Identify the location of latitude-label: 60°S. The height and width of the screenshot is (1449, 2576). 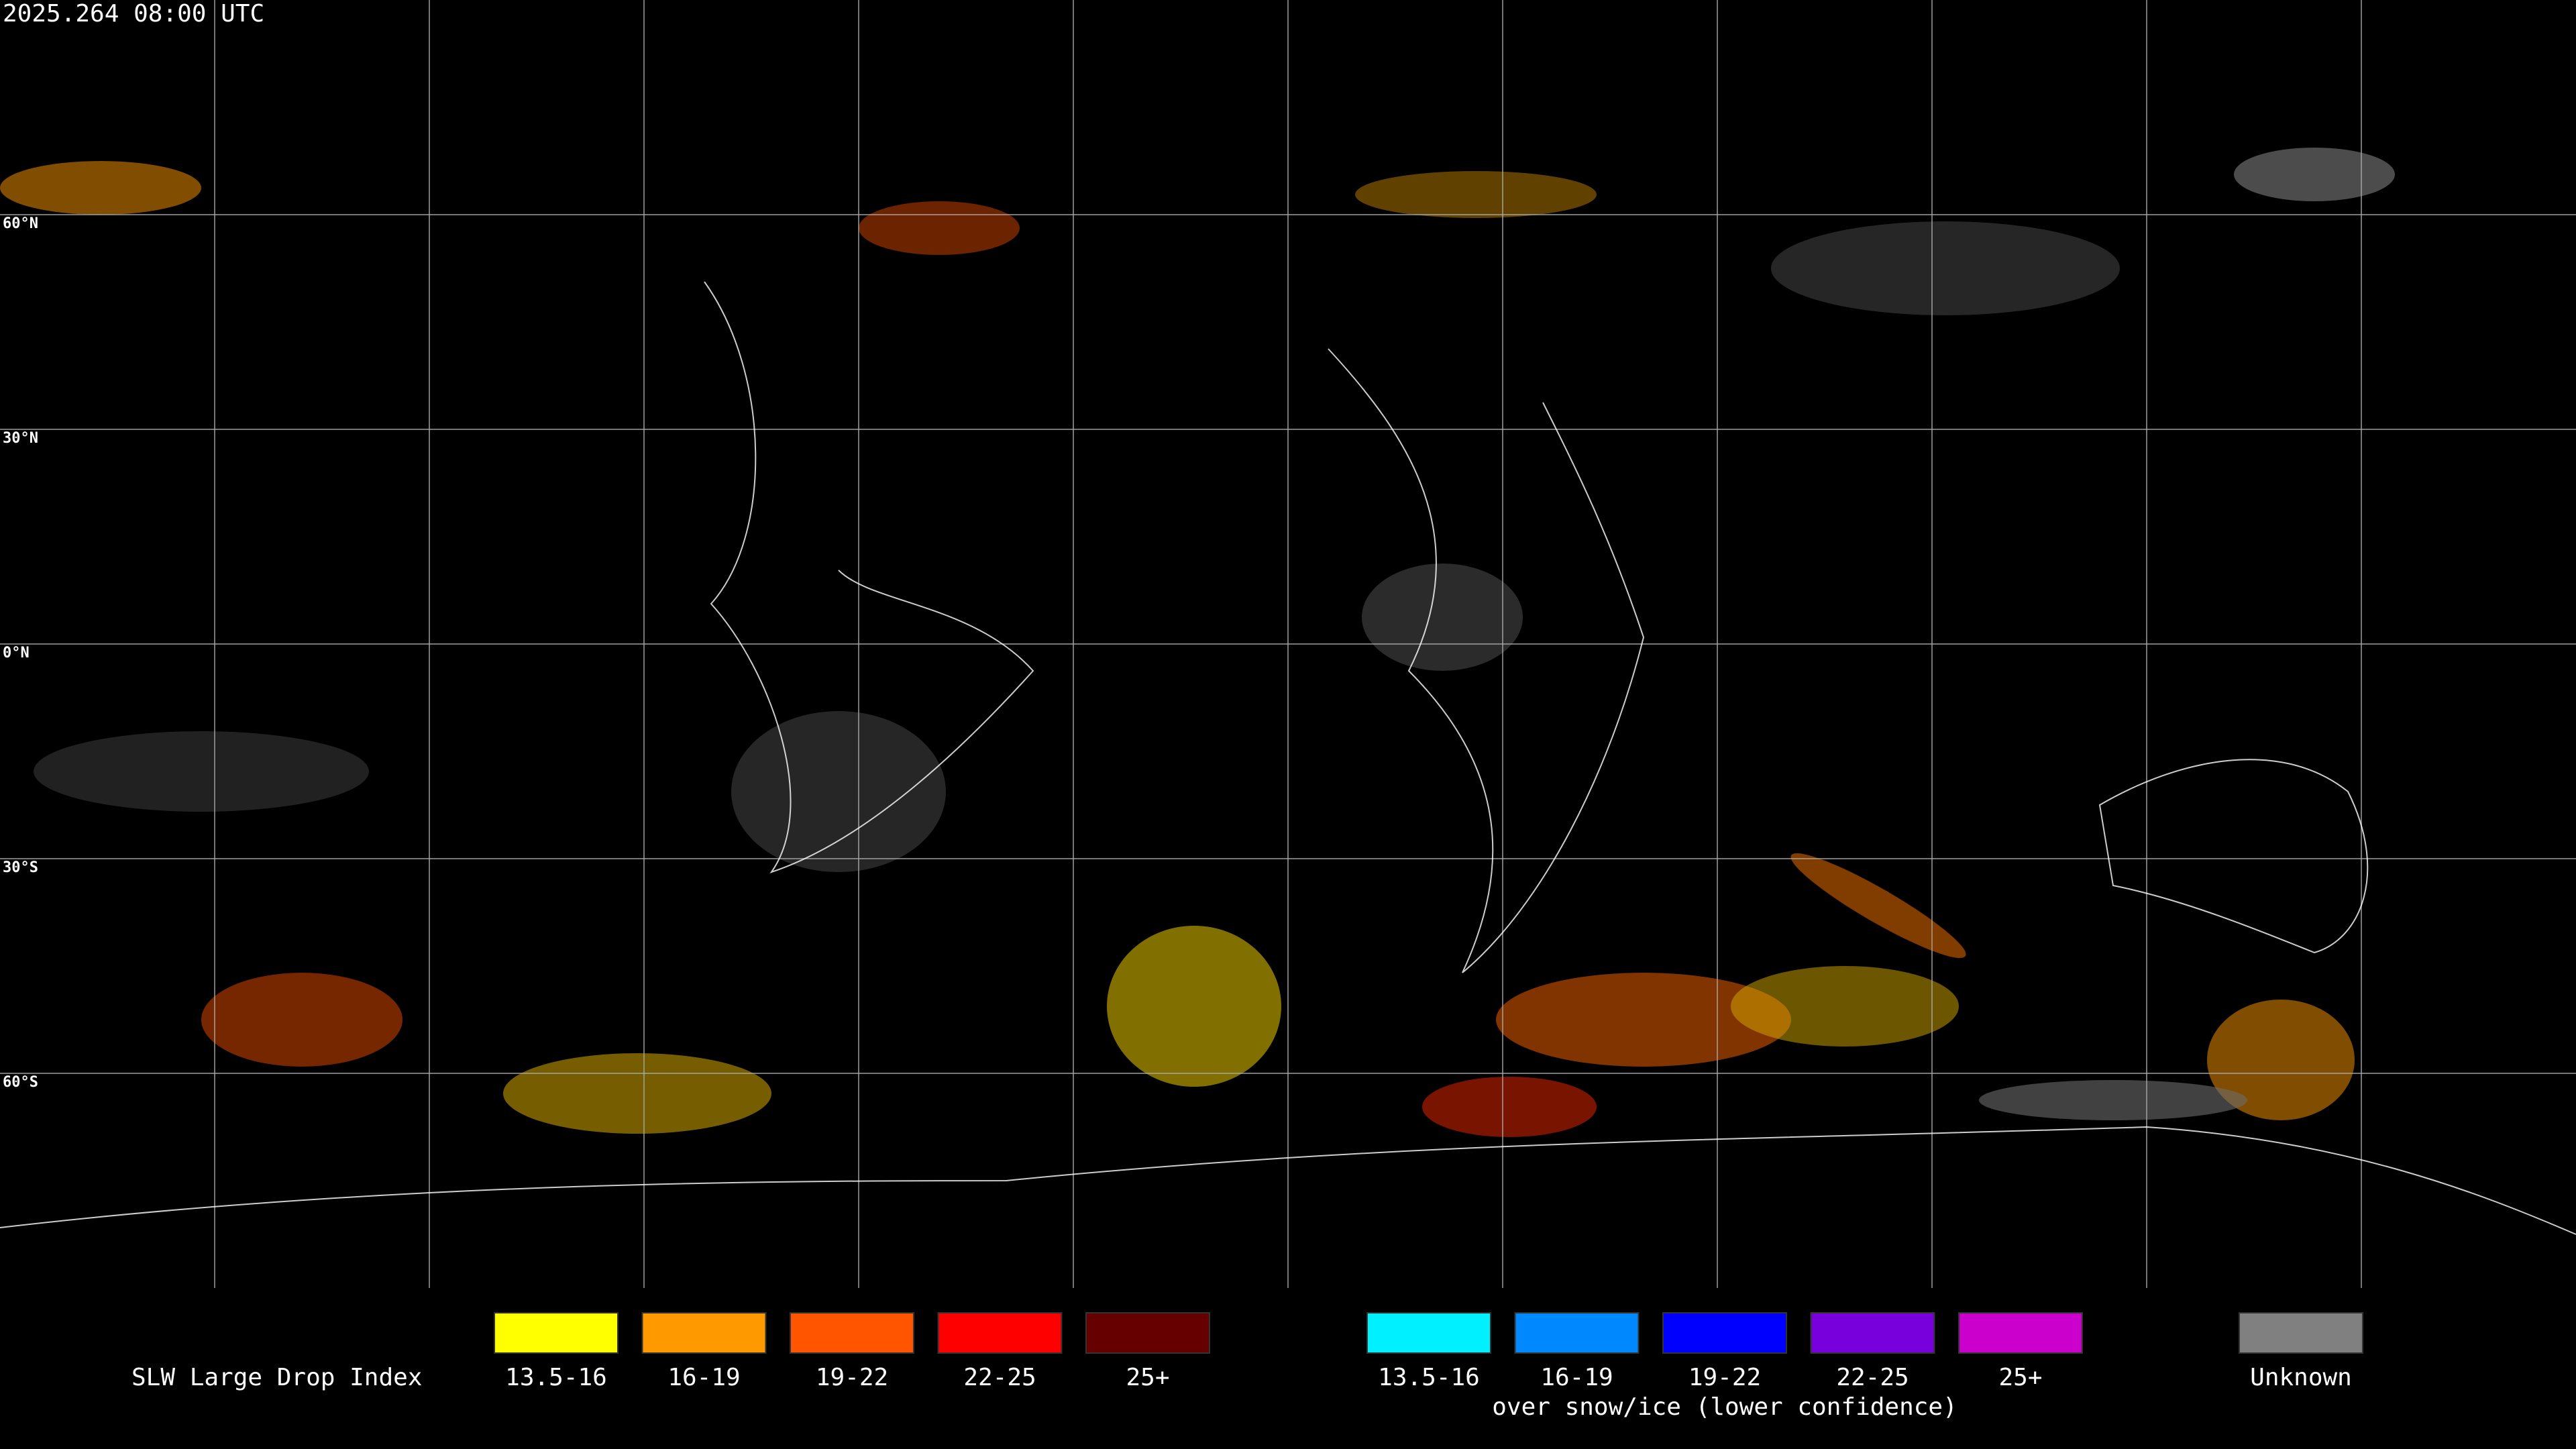
(20, 1082).